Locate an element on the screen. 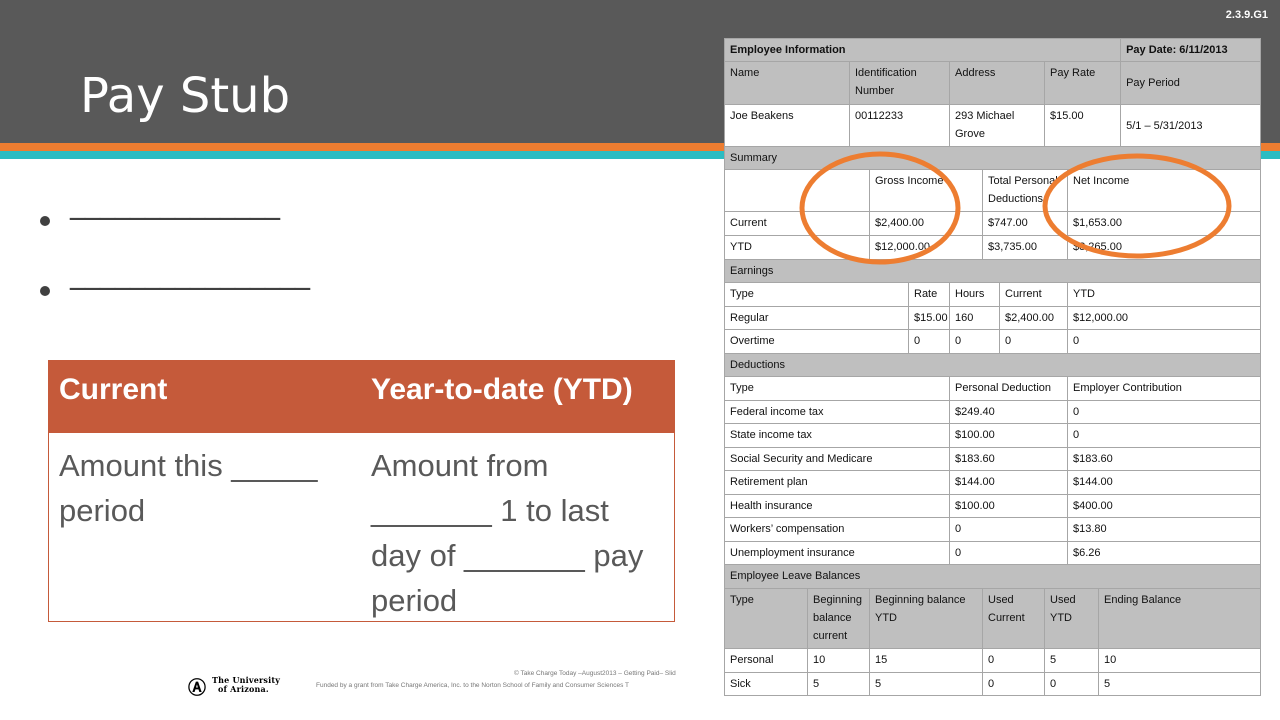  leave-type: Personal is located at coordinates (766, 660).